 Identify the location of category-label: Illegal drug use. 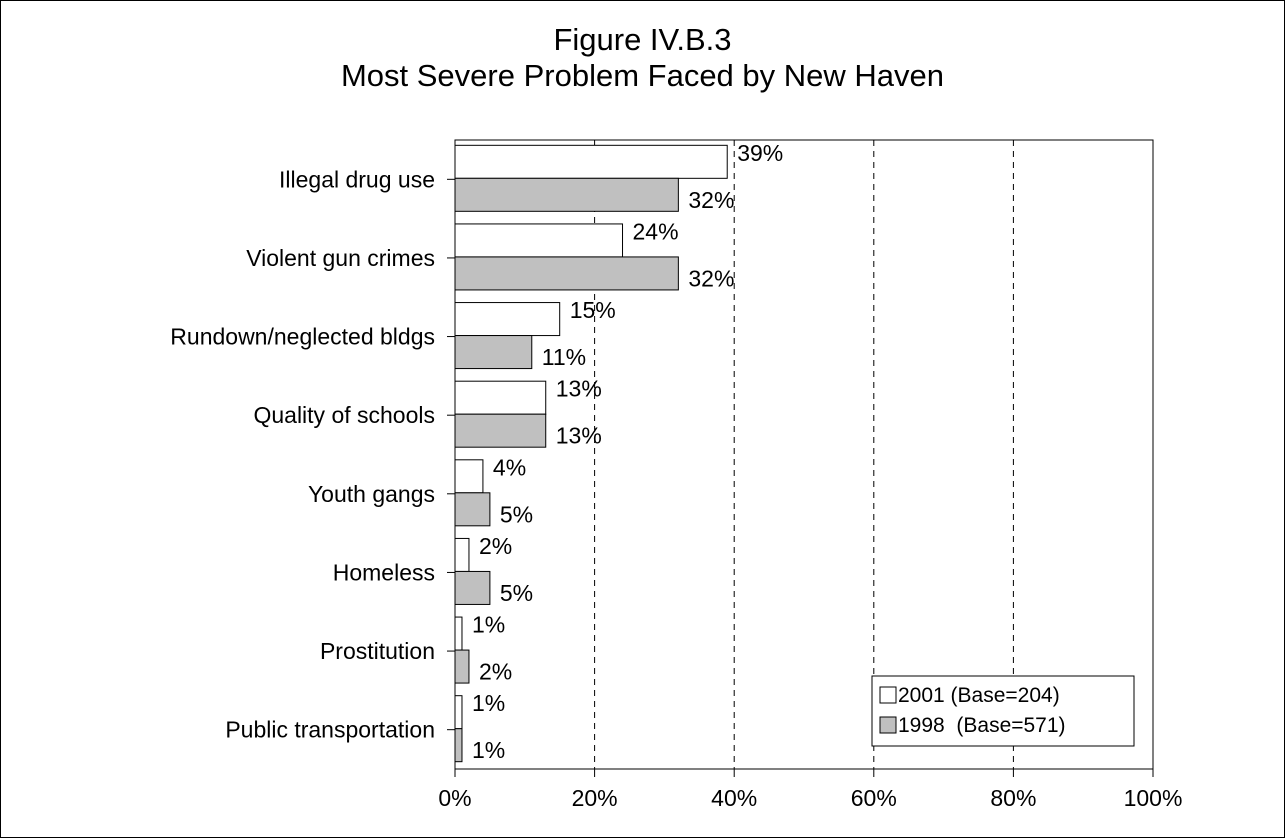
(357, 179).